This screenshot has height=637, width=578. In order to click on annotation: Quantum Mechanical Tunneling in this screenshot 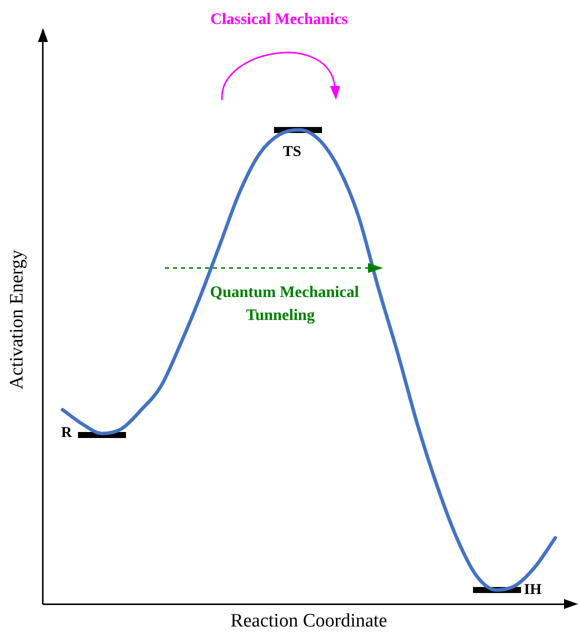, I will do `click(285, 304)`.